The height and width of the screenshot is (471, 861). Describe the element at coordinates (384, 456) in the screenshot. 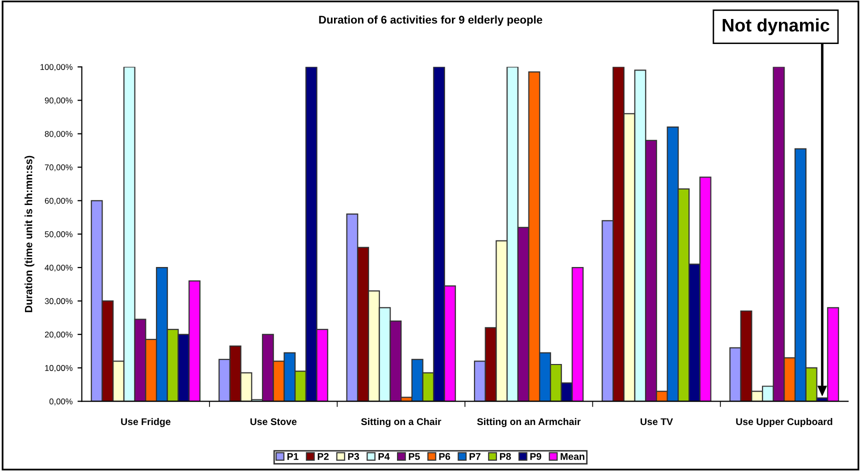

I see `legend-label: P4` at that location.